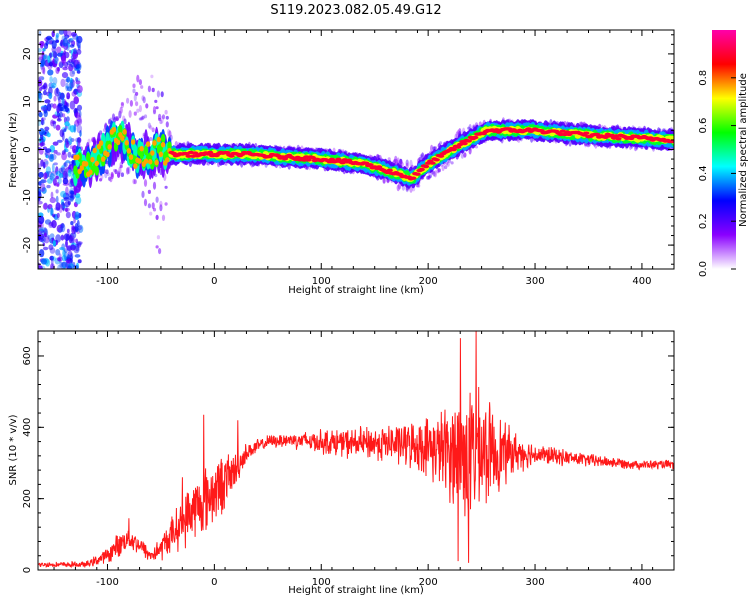  Describe the element at coordinates (724, 149) in the screenshot. I see `colorbar-gradient` at that location.